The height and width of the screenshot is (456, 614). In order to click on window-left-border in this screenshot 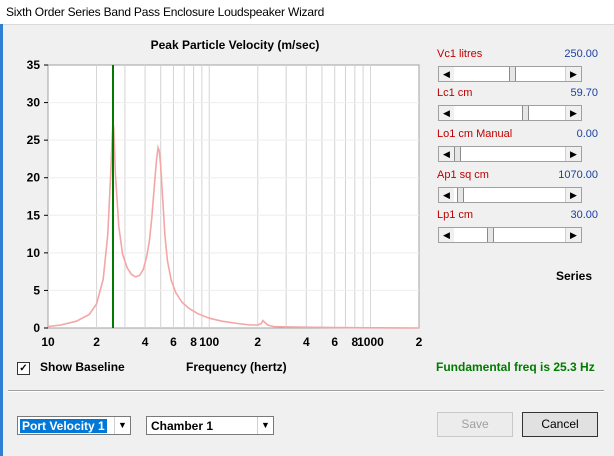, I will do `click(1, 240)`.